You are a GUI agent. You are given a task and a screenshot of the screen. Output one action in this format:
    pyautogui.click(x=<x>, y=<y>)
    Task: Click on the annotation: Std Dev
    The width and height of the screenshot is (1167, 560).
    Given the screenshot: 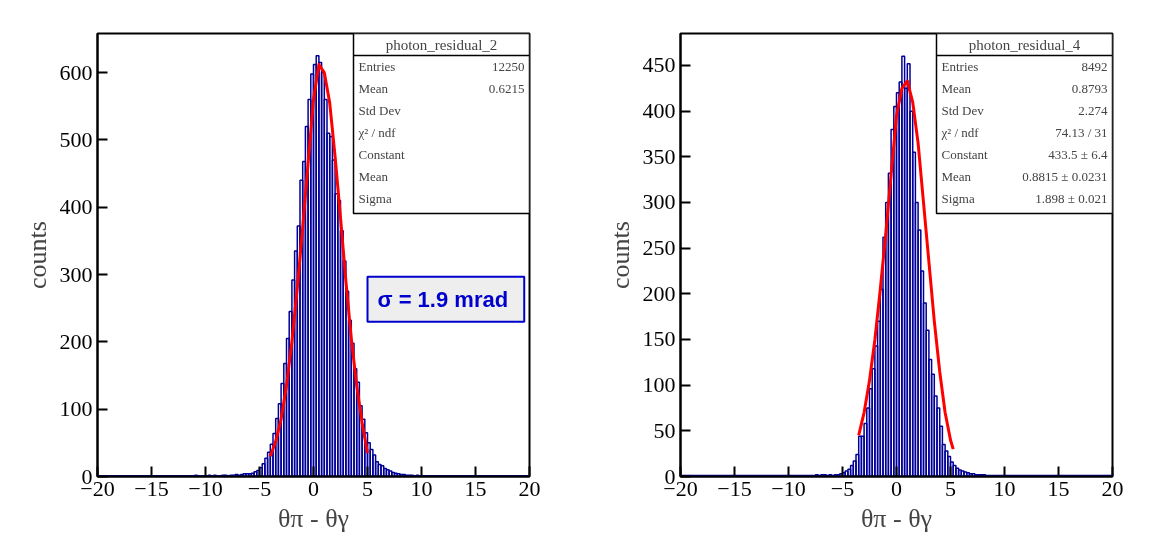 What is the action you would take?
    pyautogui.click(x=380, y=110)
    